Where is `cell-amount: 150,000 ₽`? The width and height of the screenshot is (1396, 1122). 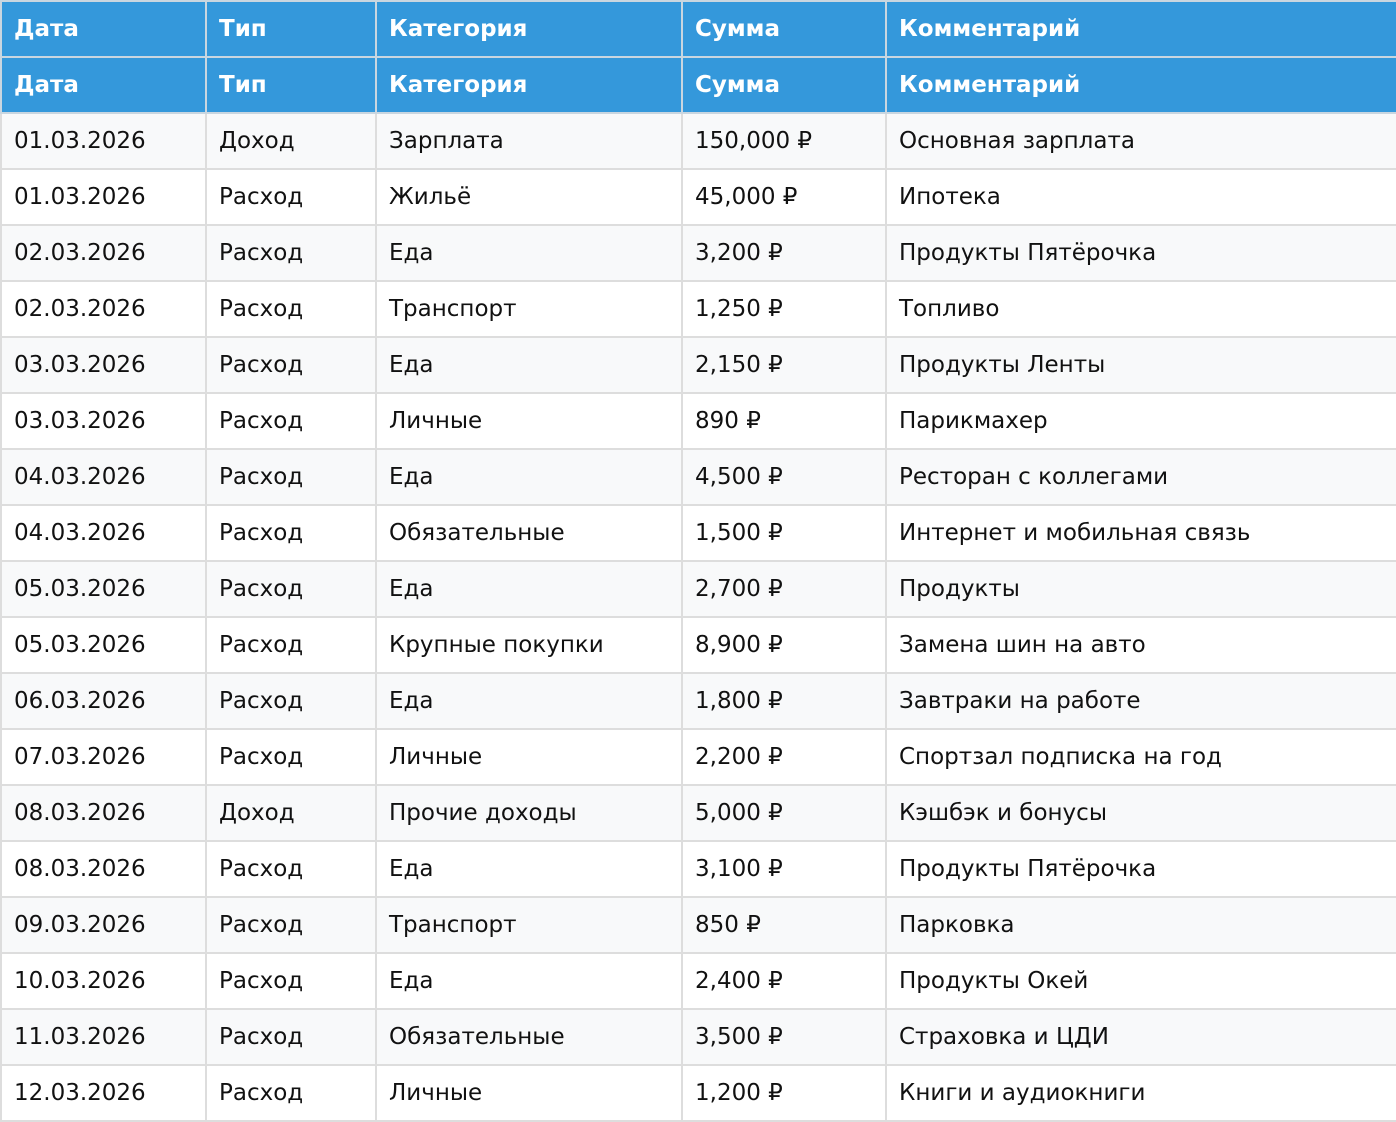
cell-amount: 150,000 ₽ is located at coordinates (784, 141).